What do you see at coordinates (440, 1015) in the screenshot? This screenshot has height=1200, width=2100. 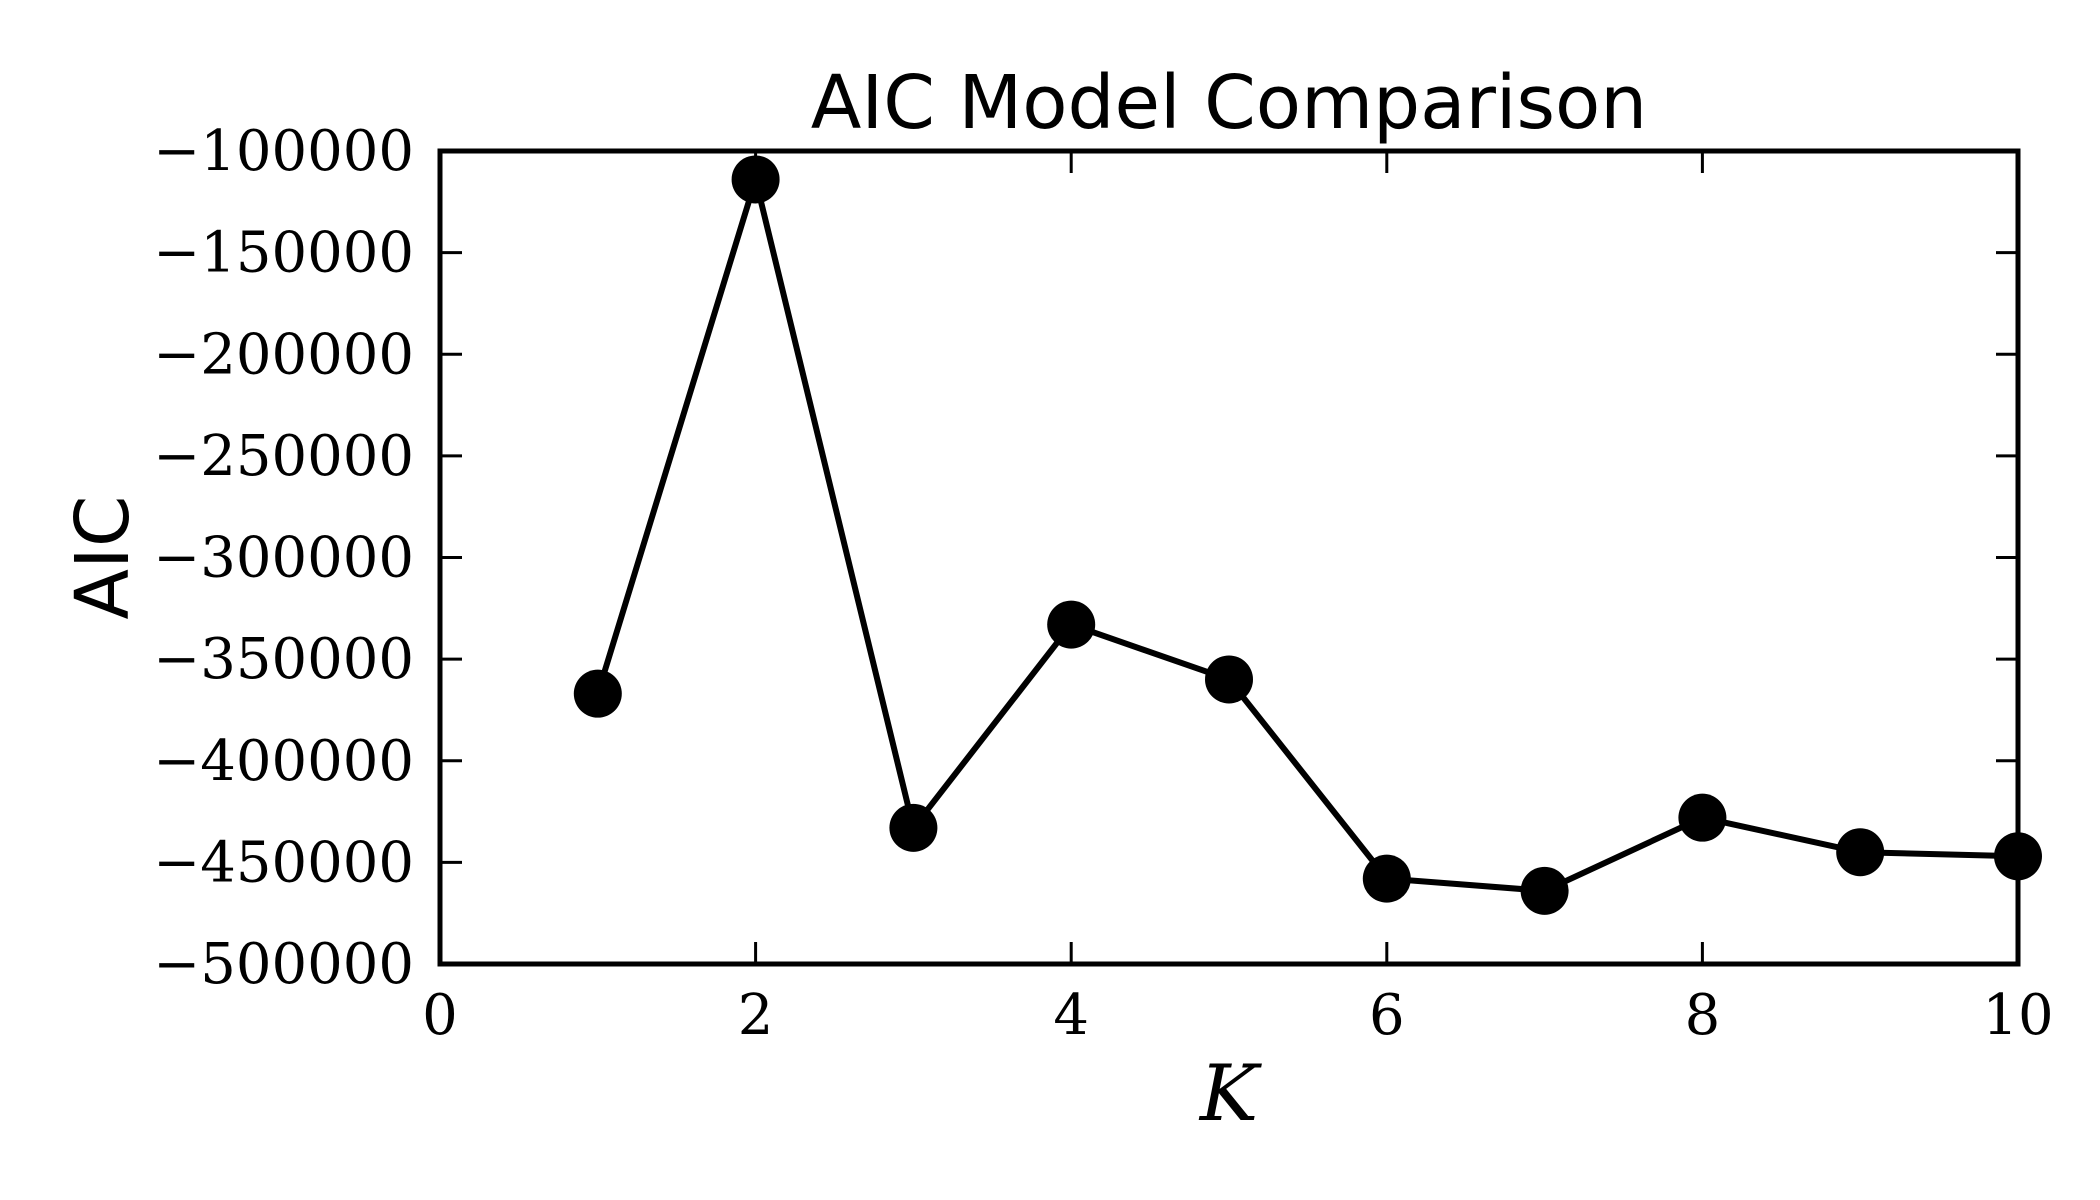 I see `x-tick-label: 0` at bounding box center [440, 1015].